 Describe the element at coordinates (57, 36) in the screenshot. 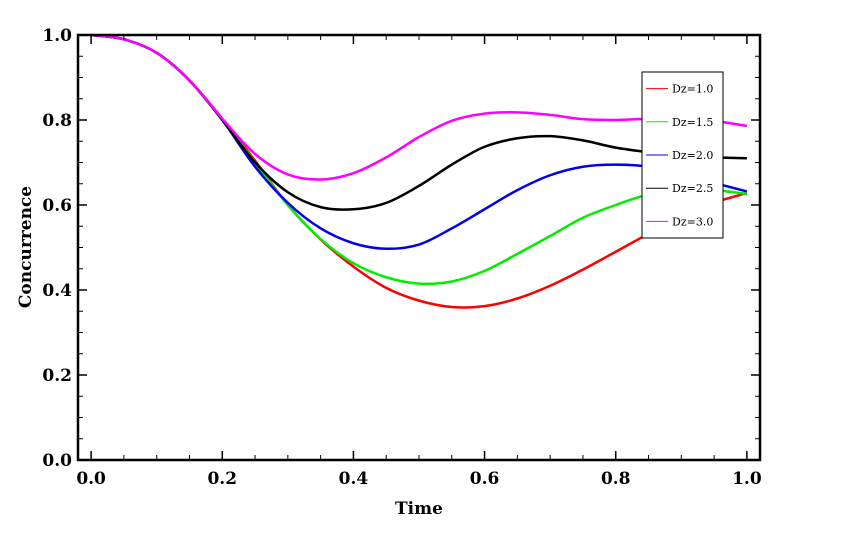

I see `y-tick-label: 1.0` at that location.